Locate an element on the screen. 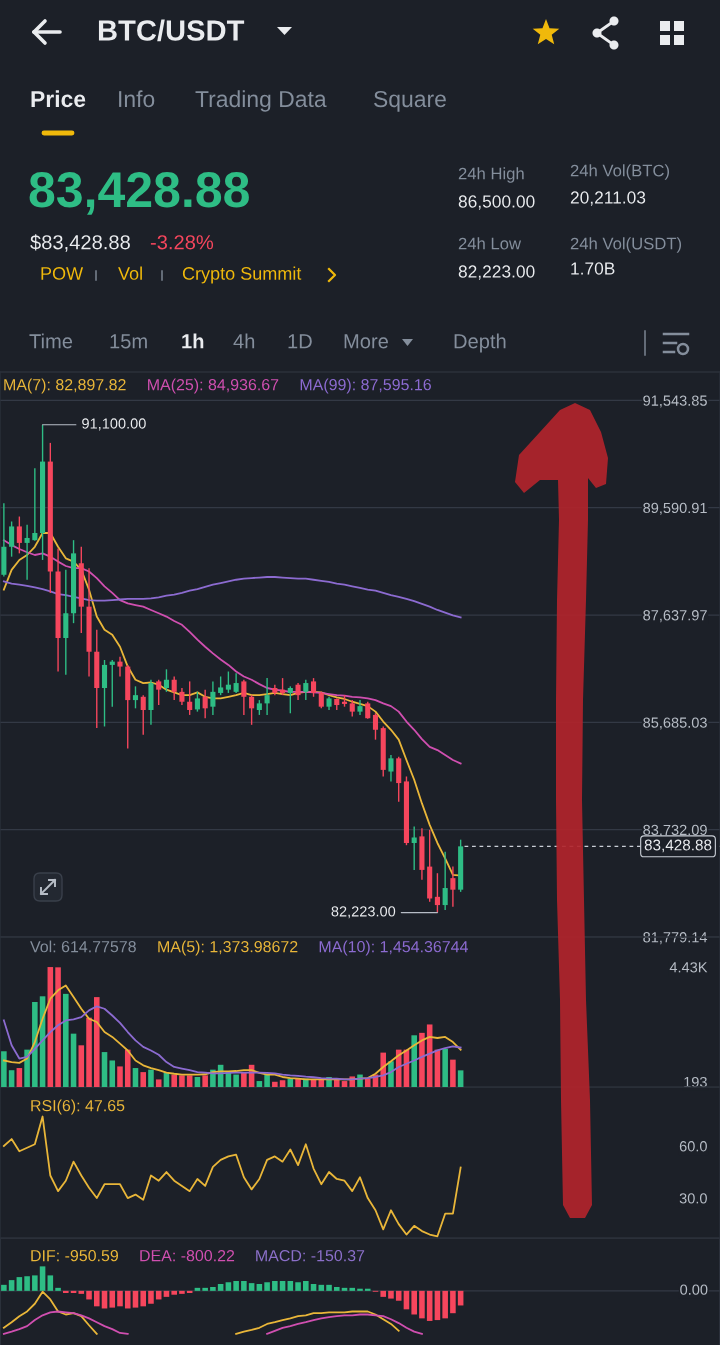  text: MA(25): 84,936.67 is located at coordinates (213, 386).